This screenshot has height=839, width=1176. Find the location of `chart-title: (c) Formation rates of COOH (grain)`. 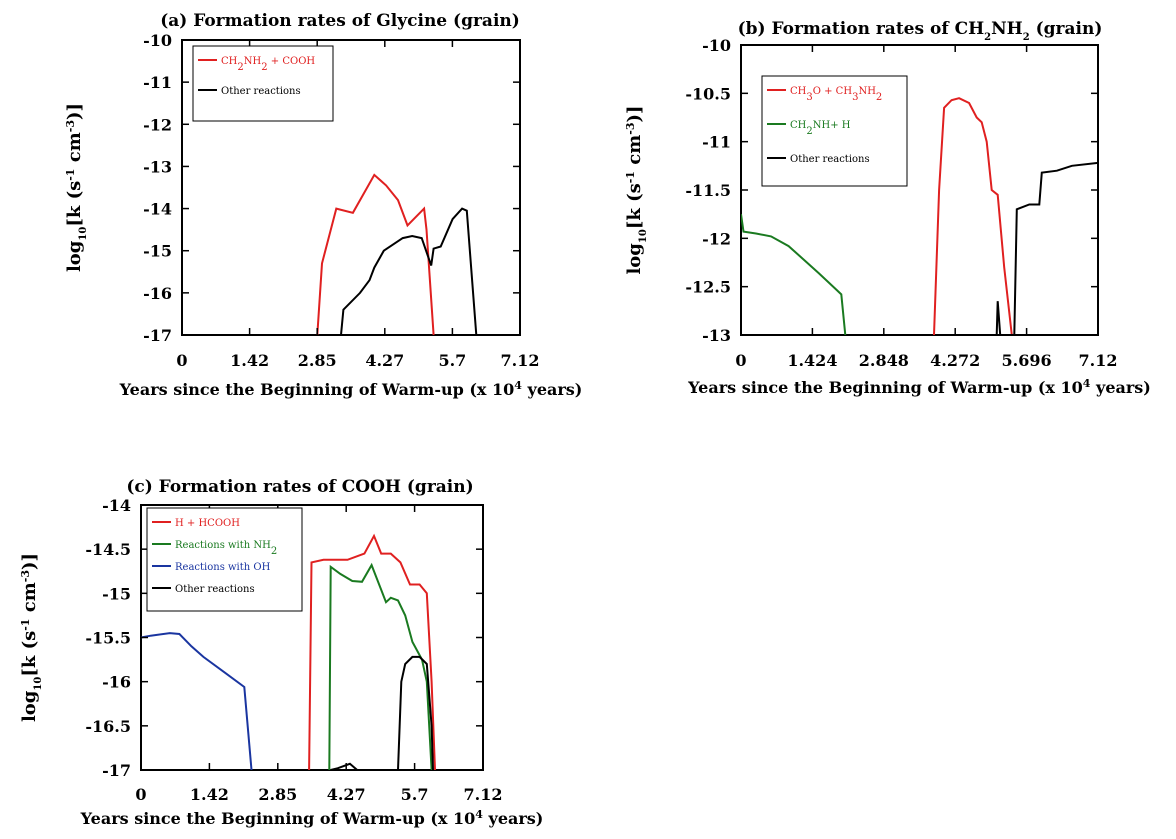

chart-title: (c) Formation rates of COOH (grain) is located at coordinates (299, 487).